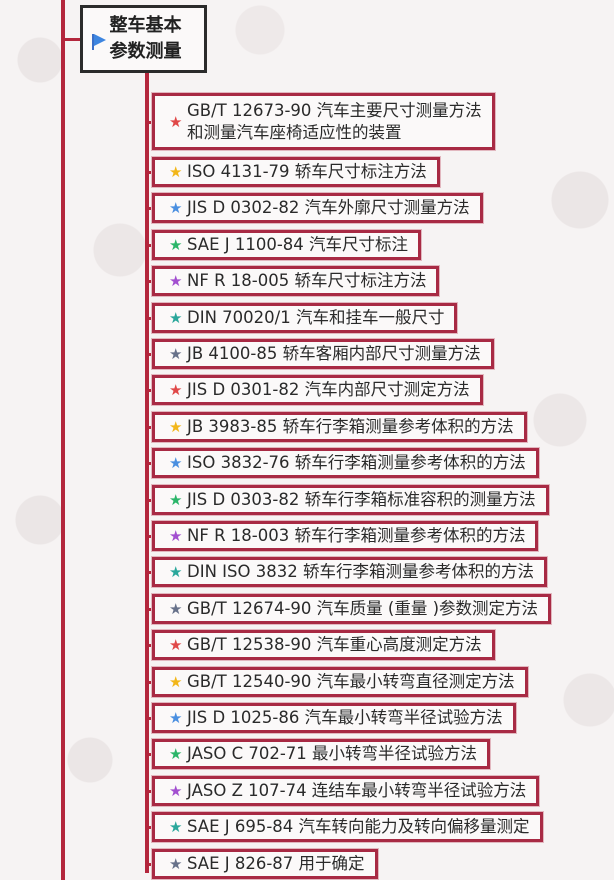  I want to click on subtopic-label: SAE J 695-84 汽车转向能力及转向偏移量测定, so click(358, 827).